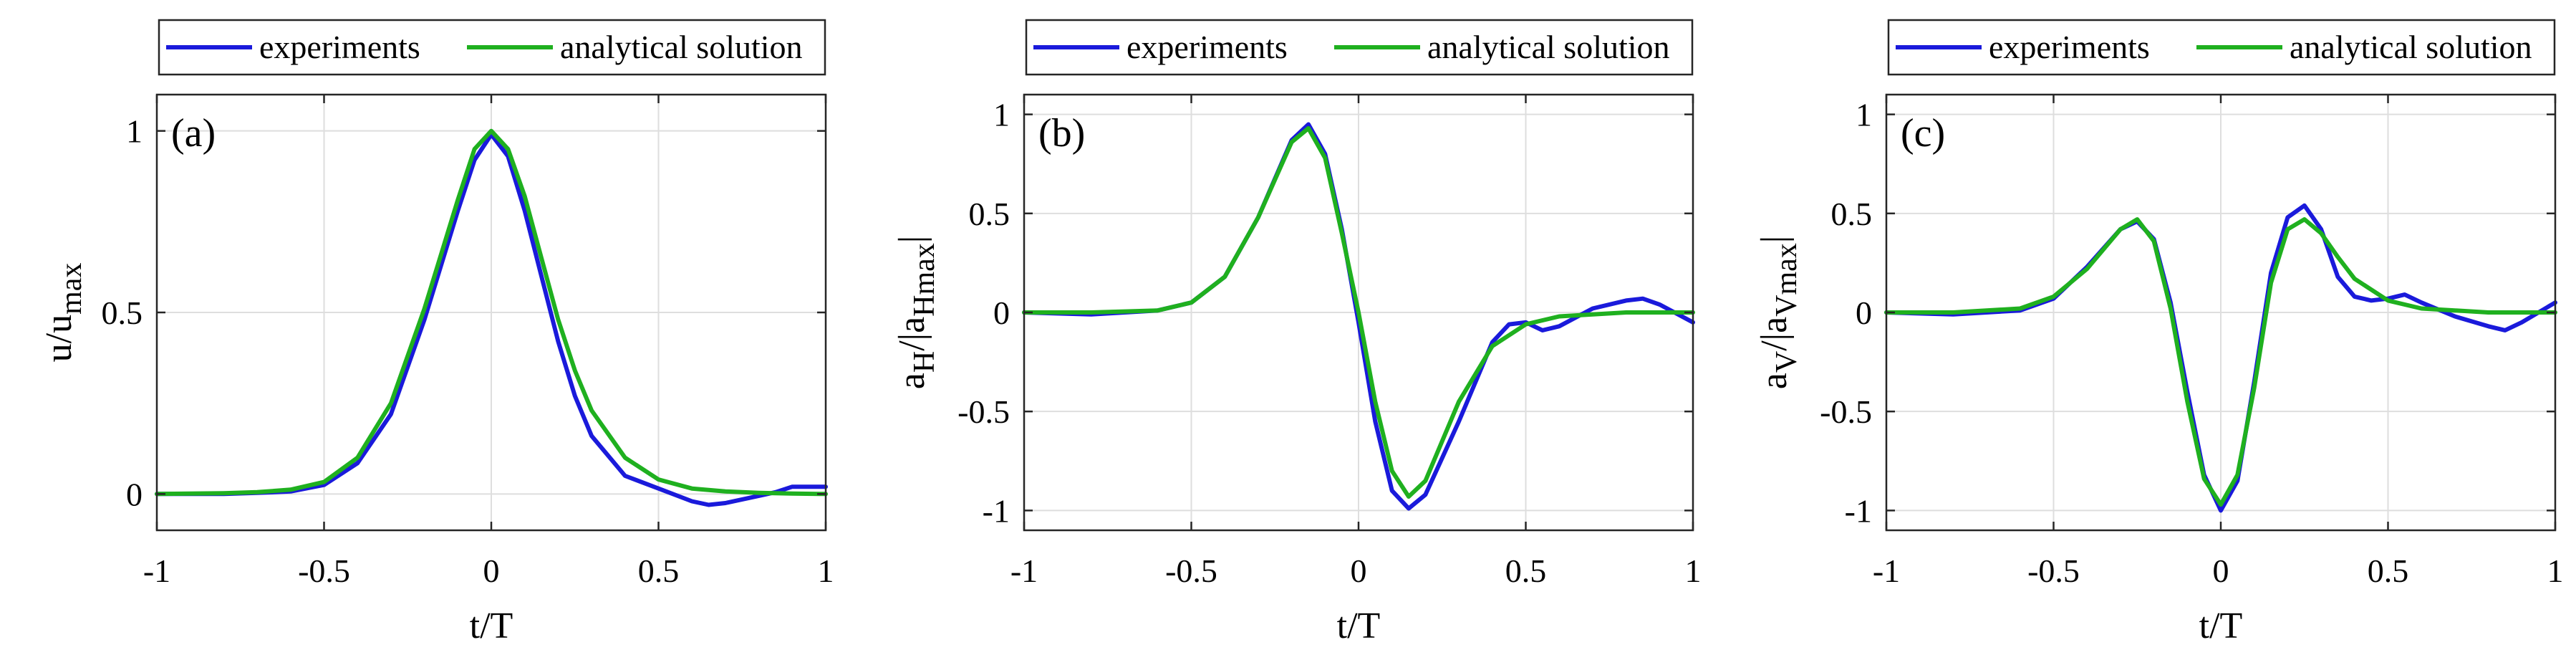 This screenshot has height=660, width=2576. What do you see at coordinates (71, 289) in the screenshot?
I see `y-axis-label-subscript: max` at bounding box center [71, 289].